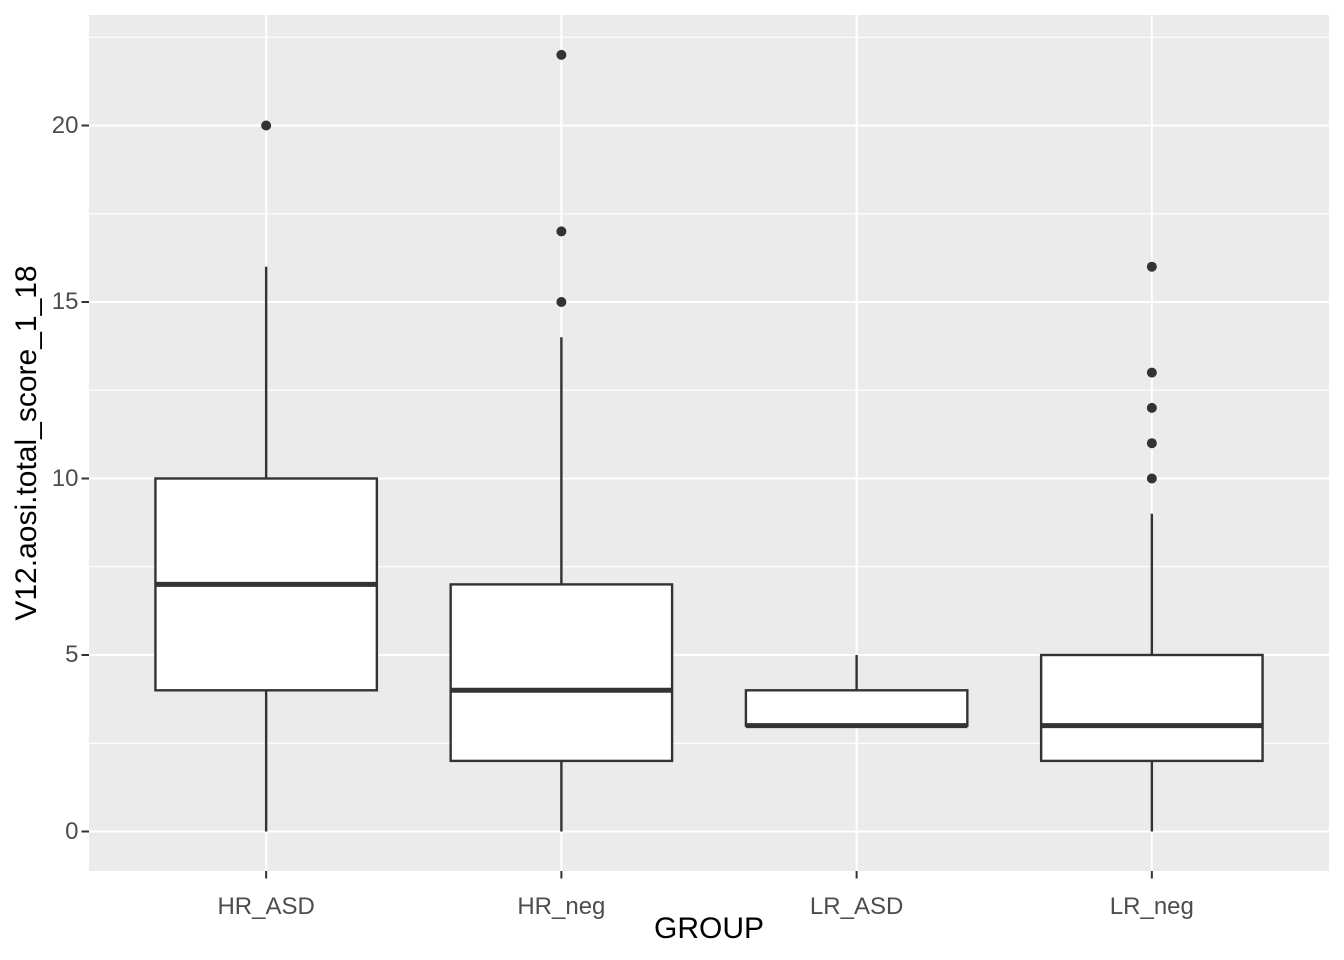 The height and width of the screenshot is (960, 1344). I want to click on x-tick-label: LR_neg, so click(1151, 906).